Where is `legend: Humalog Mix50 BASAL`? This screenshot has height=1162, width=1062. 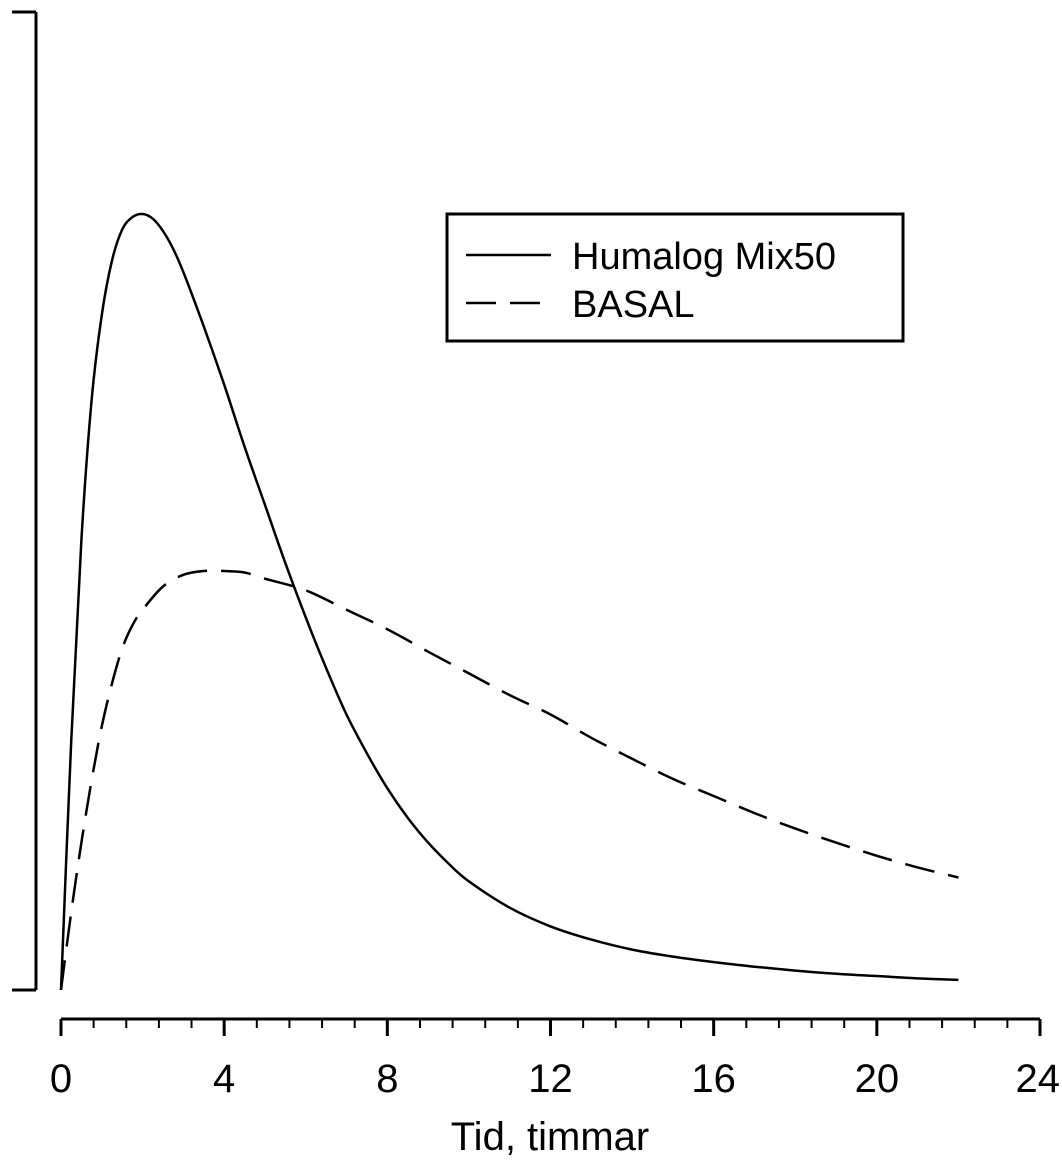
legend: Humalog Mix50 BASAL is located at coordinates (675, 277).